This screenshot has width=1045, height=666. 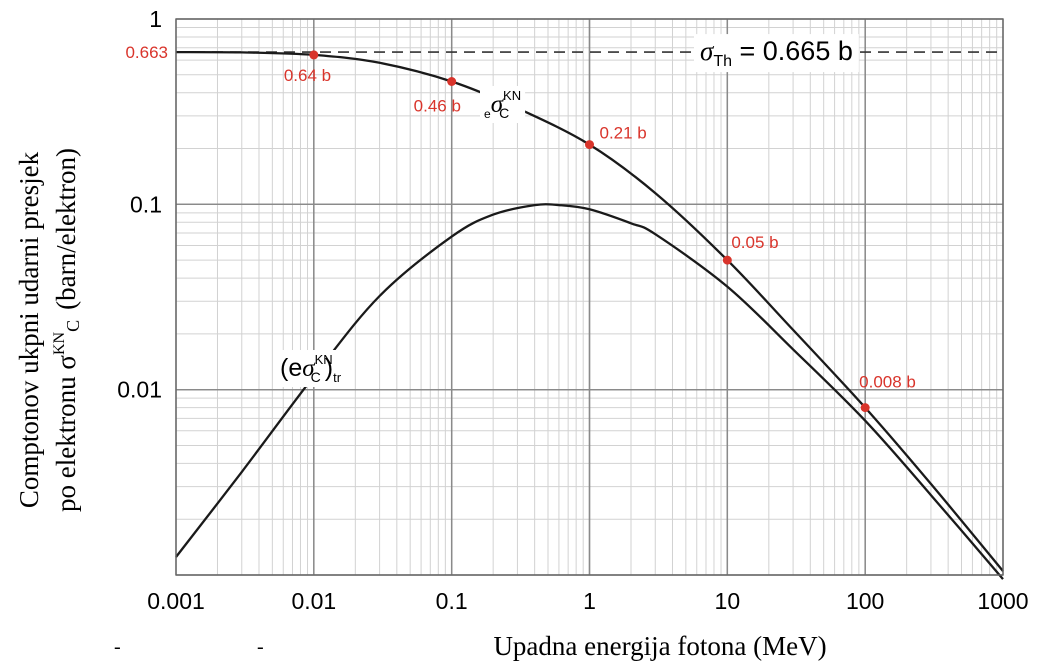 I want to click on x-tick-label: 100, so click(x=865, y=601).